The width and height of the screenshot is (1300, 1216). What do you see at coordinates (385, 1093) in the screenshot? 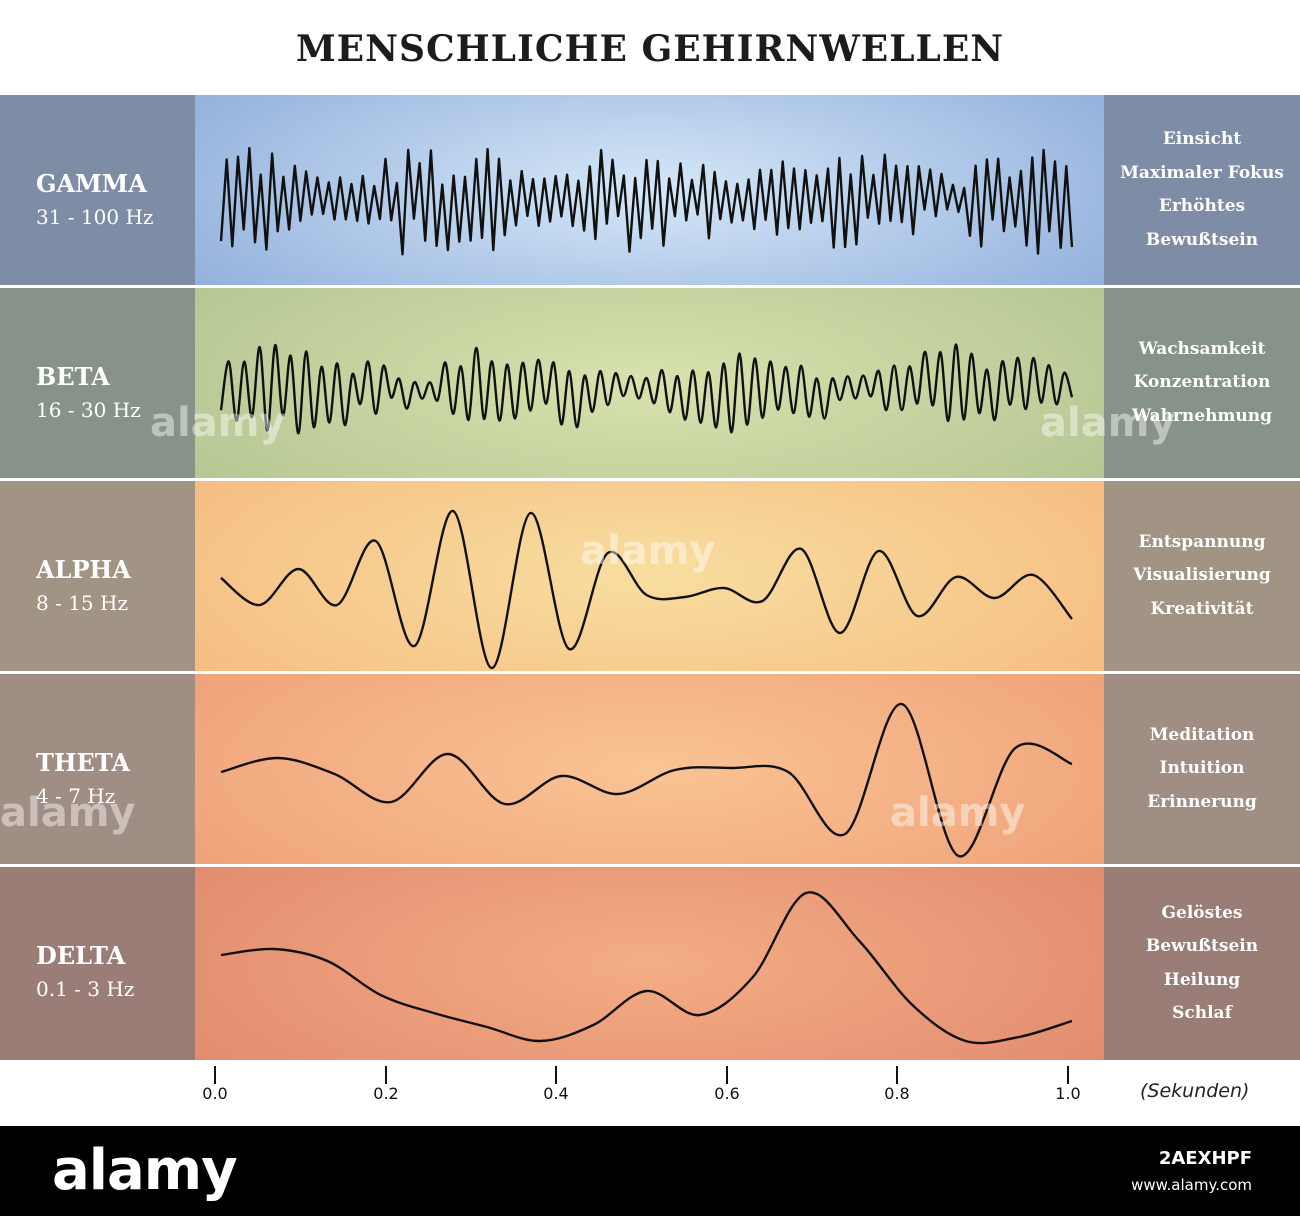
I see `axis-tick-label: 0.2` at bounding box center [385, 1093].